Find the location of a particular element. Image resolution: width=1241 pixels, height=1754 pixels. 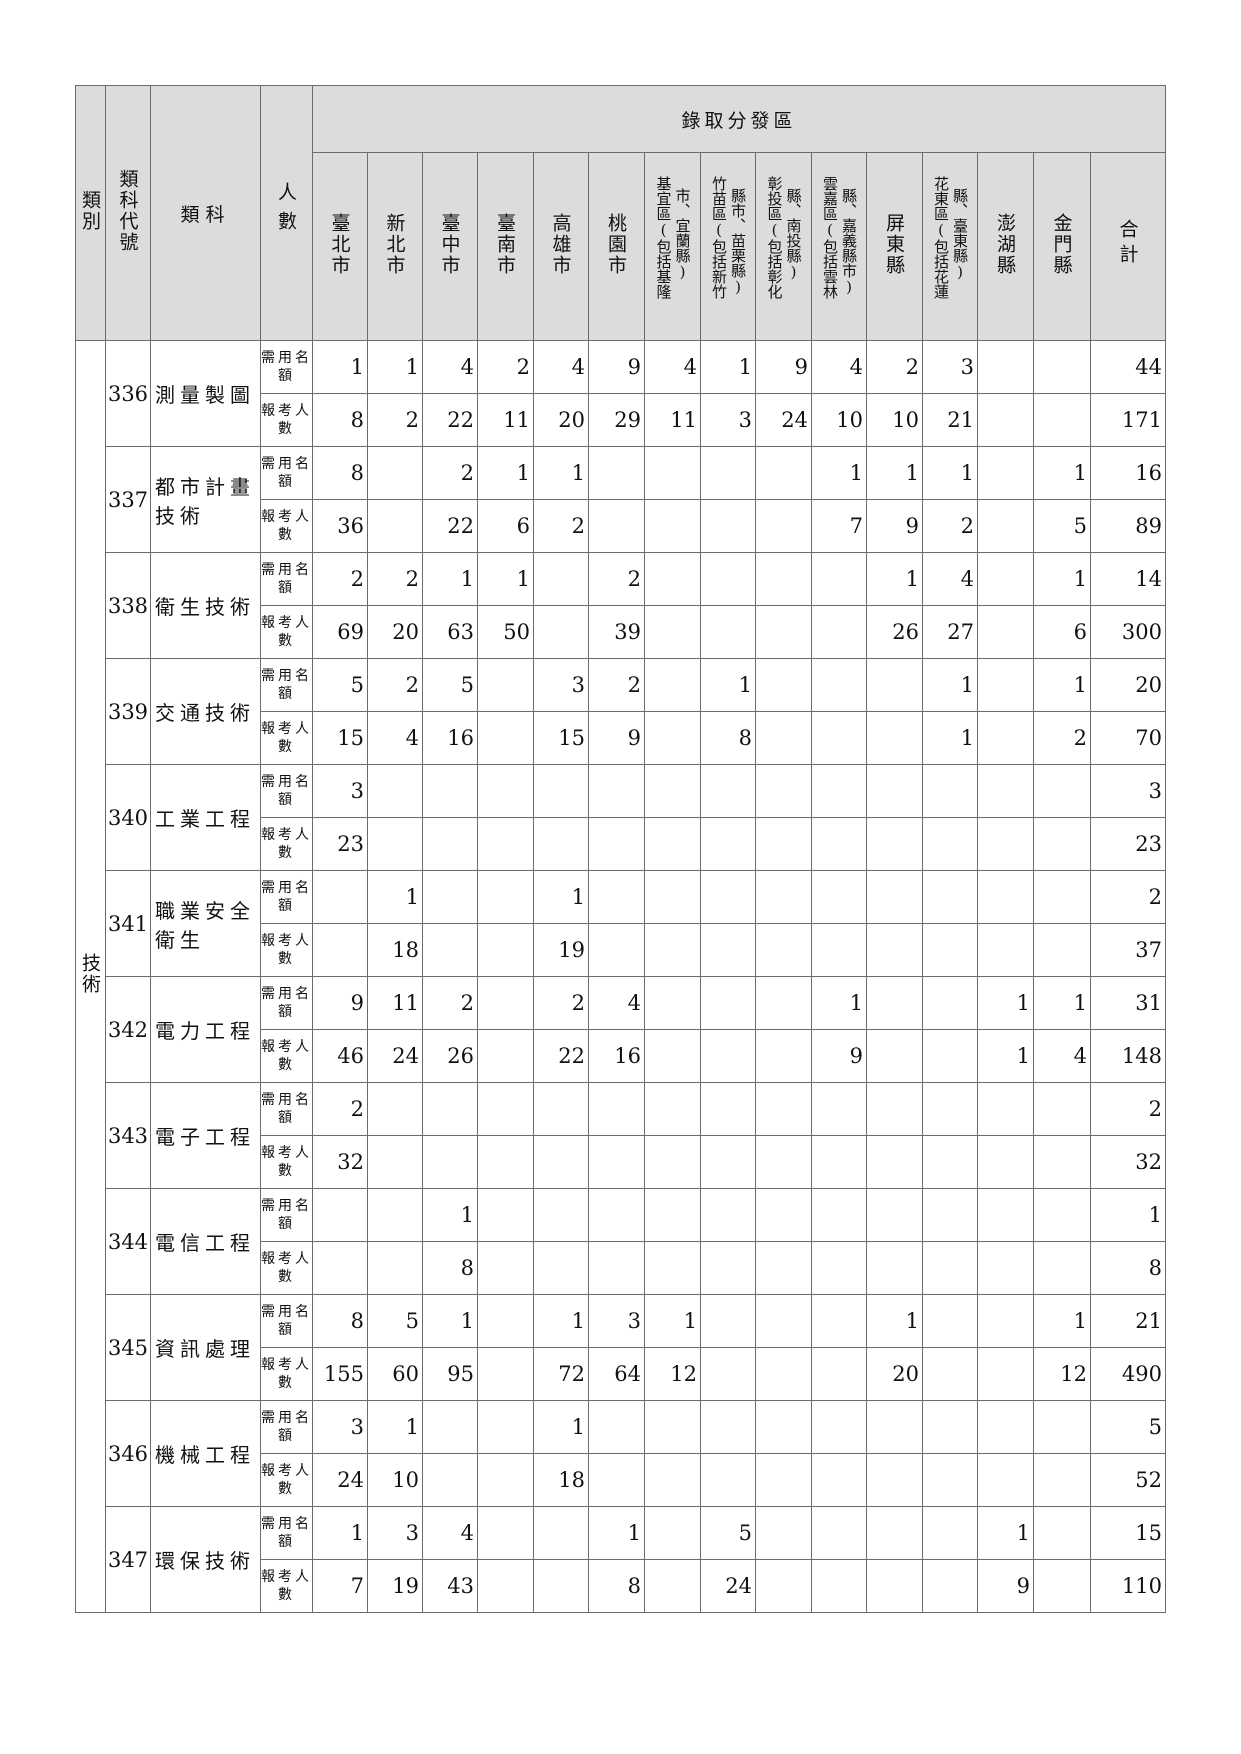

value-cell: 16 is located at coordinates (450, 738).